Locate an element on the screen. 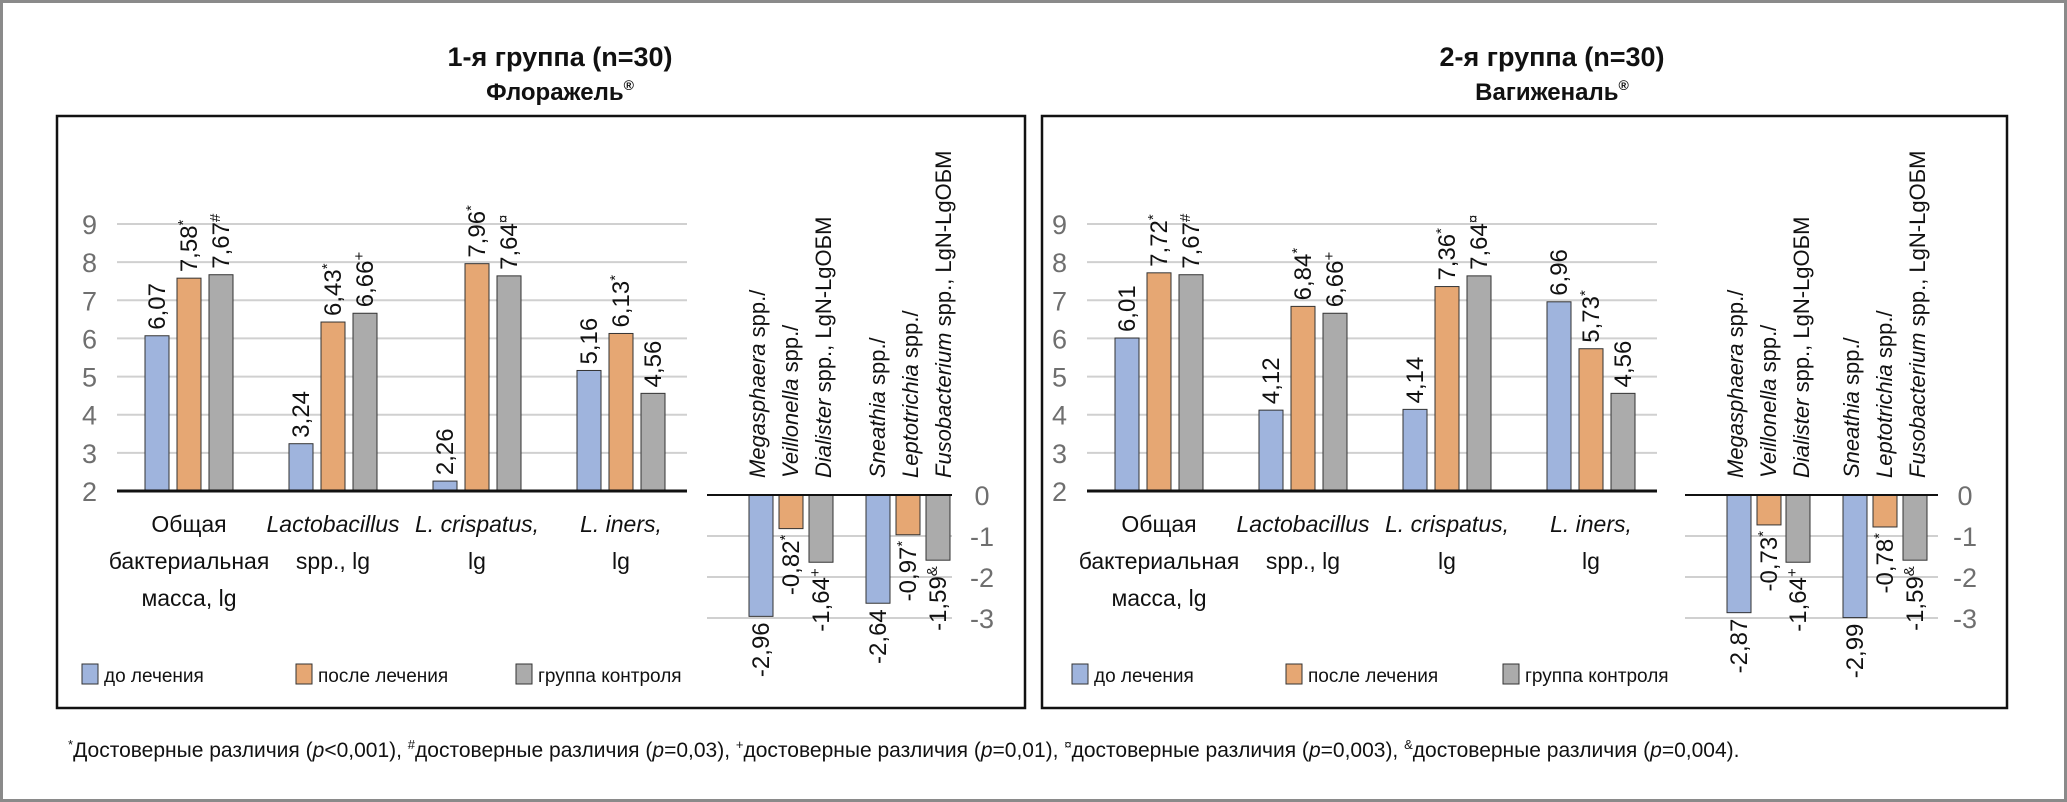 Image resolution: width=2067 pixels, height=802 pixels. y-tick-label: 2 is located at coordinates (1059, 492).